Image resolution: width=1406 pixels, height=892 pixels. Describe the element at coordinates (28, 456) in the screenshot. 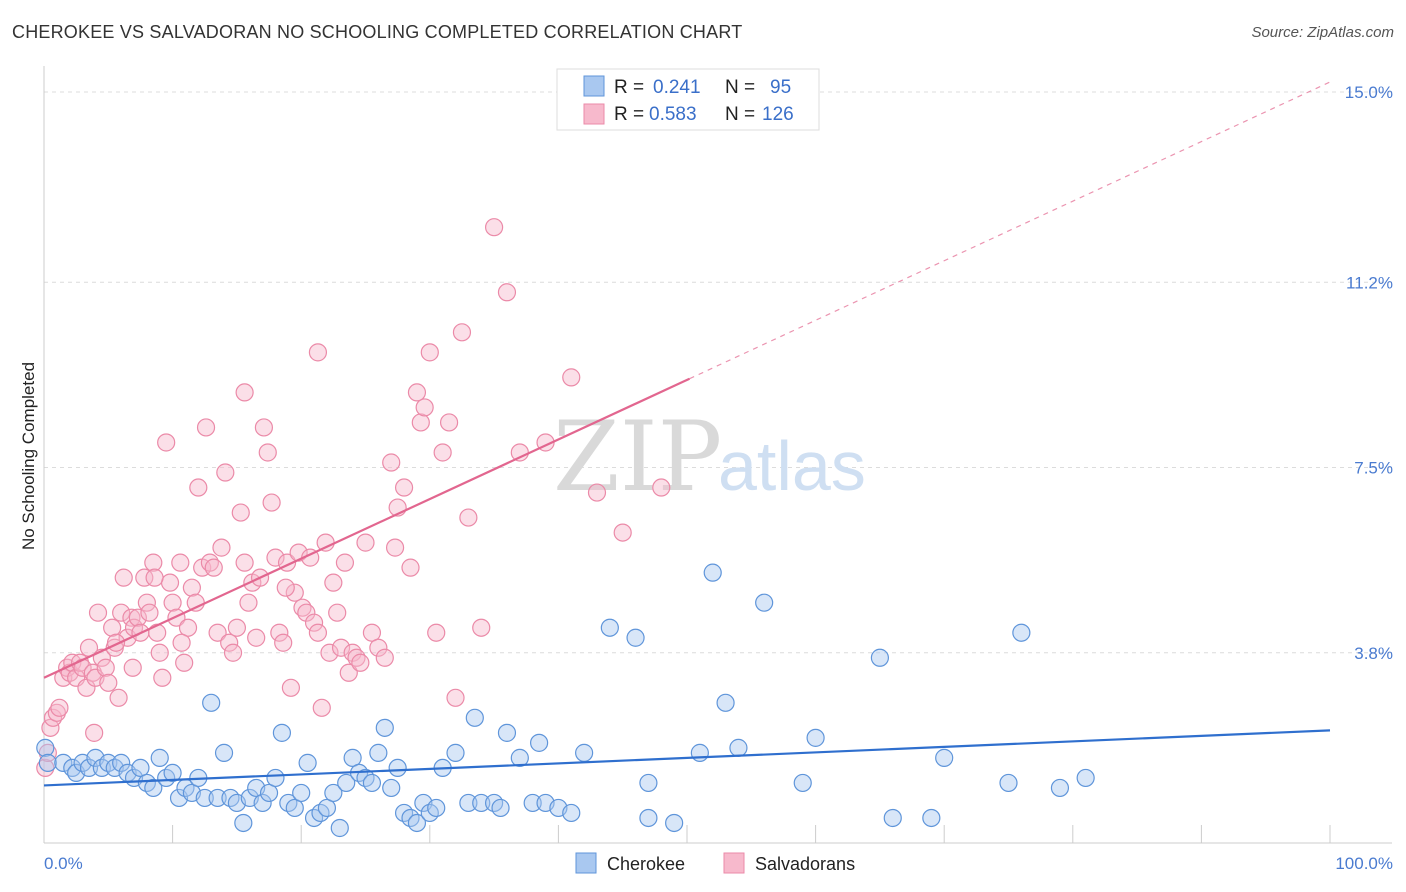

I see `y-axis-label: No Schooling Completed` at that location.